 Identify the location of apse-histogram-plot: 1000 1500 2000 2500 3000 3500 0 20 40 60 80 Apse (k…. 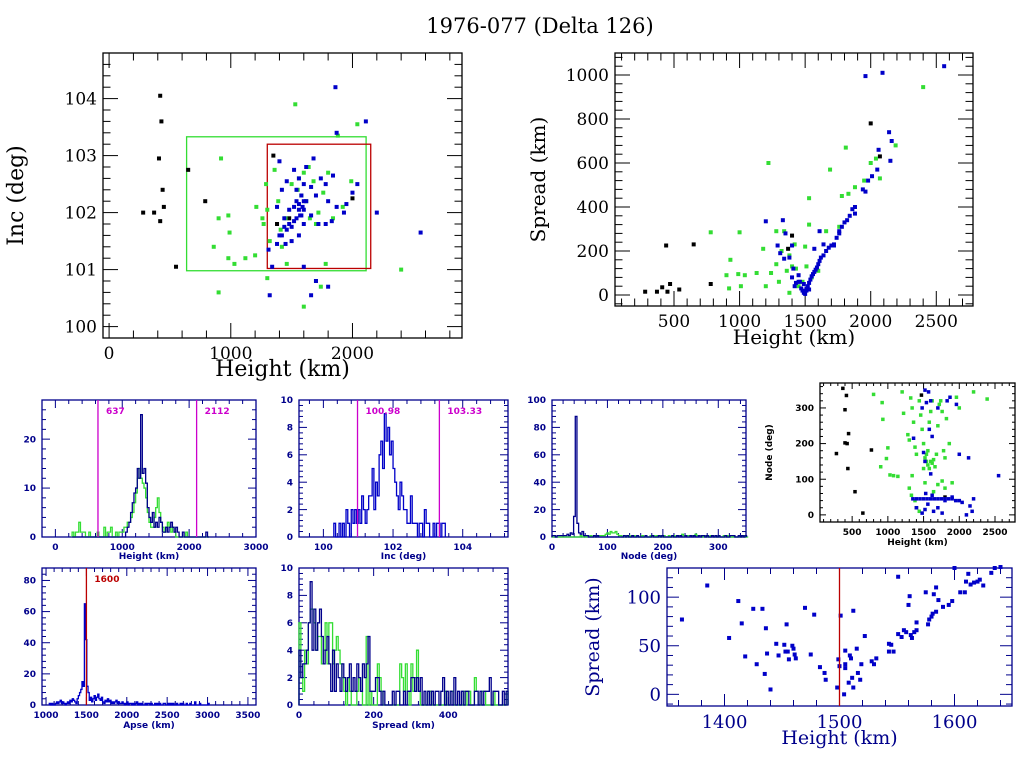
(141, 649).